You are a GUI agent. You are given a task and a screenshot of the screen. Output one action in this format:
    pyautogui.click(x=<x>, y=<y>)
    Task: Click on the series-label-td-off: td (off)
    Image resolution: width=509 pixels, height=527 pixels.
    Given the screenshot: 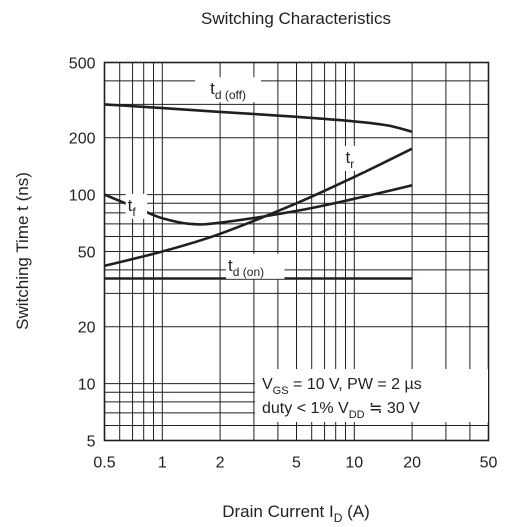 What is the action you would take?
    pyautogui.click(x=228, y=90)
    